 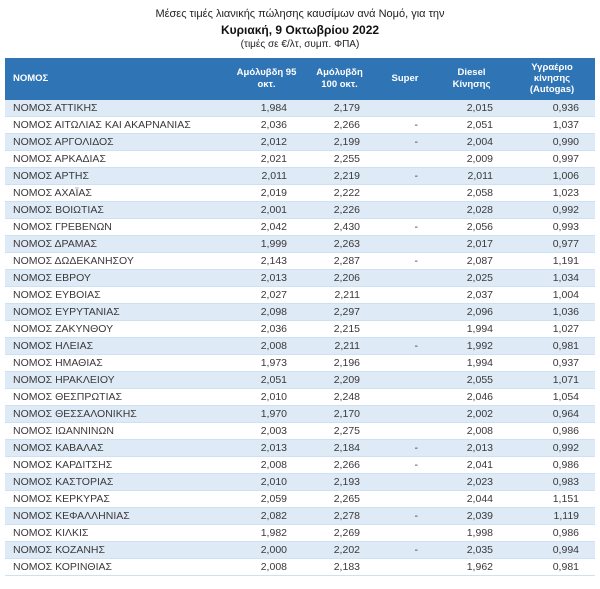 I want to click on price-value: 2,430, so click(x=339, y=227).